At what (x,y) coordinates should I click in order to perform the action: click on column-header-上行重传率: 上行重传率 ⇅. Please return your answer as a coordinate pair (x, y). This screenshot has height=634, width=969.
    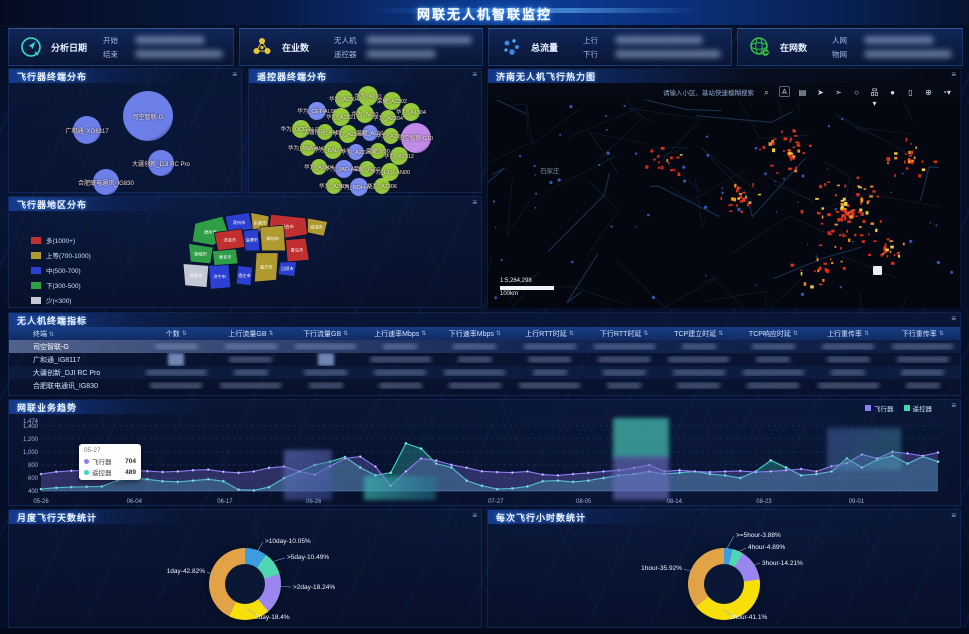
    Looking at the image, I should click on (848, 334).